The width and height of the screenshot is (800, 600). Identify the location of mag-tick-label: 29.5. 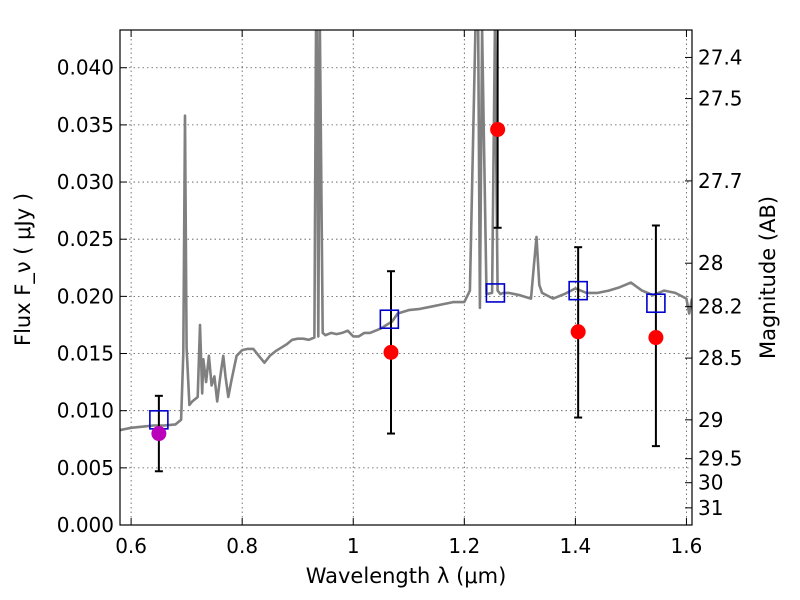
(720, 459).